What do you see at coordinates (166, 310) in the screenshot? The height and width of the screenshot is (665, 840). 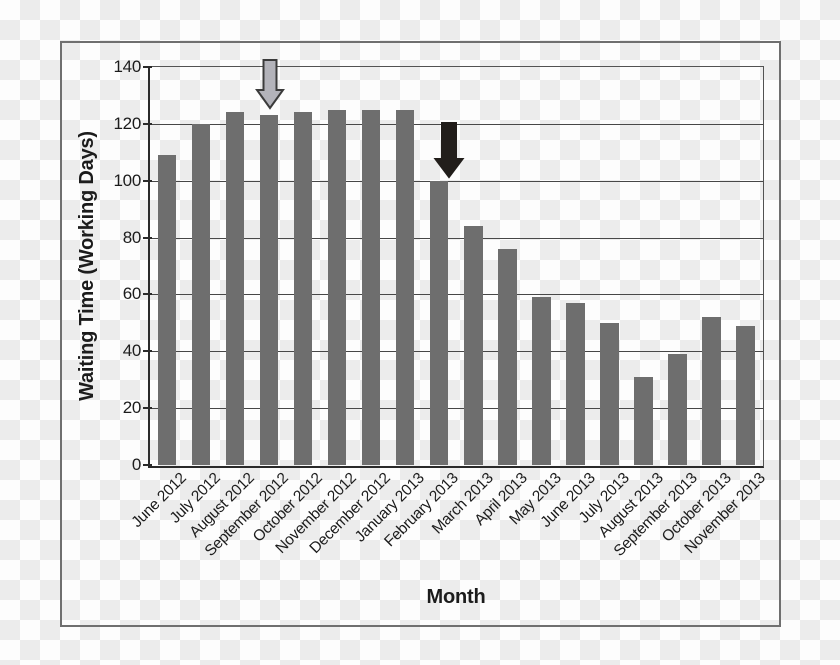 I see `bar-june-2012` at bounding box center [166, 310].